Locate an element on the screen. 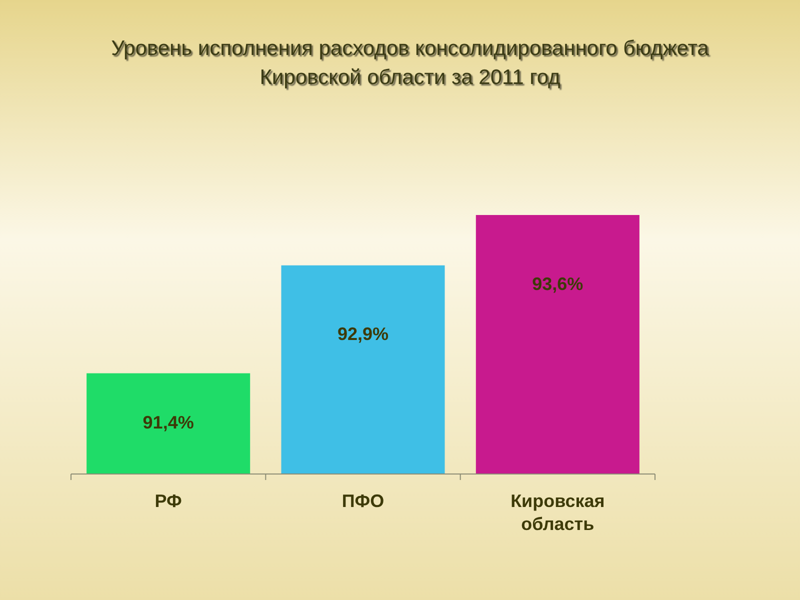 This screenshot has height=600, width=800. chart-title: Уровень исполнения расходов консолидированного бюджета Кировской области за 2011 год is located at coordinates (410, 63).